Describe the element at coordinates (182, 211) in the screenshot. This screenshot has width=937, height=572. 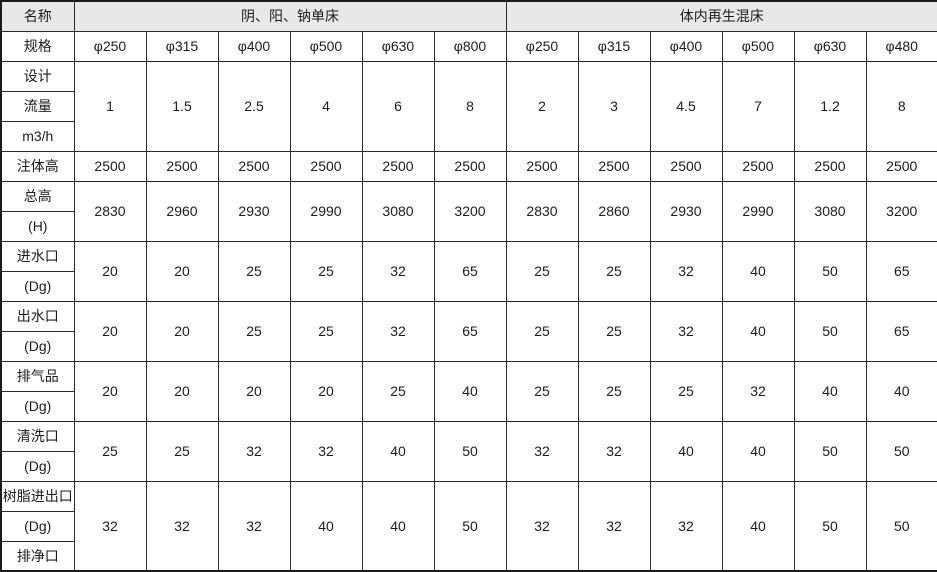
I see `data-cell: 2960` at that location.